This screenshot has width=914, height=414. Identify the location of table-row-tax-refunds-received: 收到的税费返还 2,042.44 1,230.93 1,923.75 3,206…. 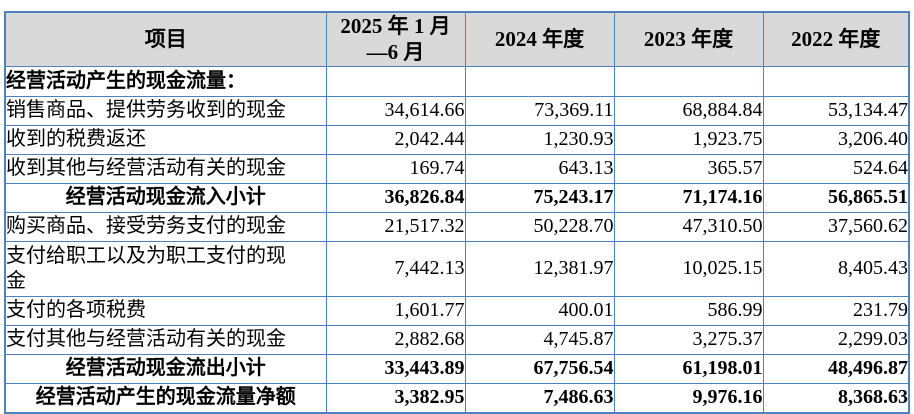
(457, 139).